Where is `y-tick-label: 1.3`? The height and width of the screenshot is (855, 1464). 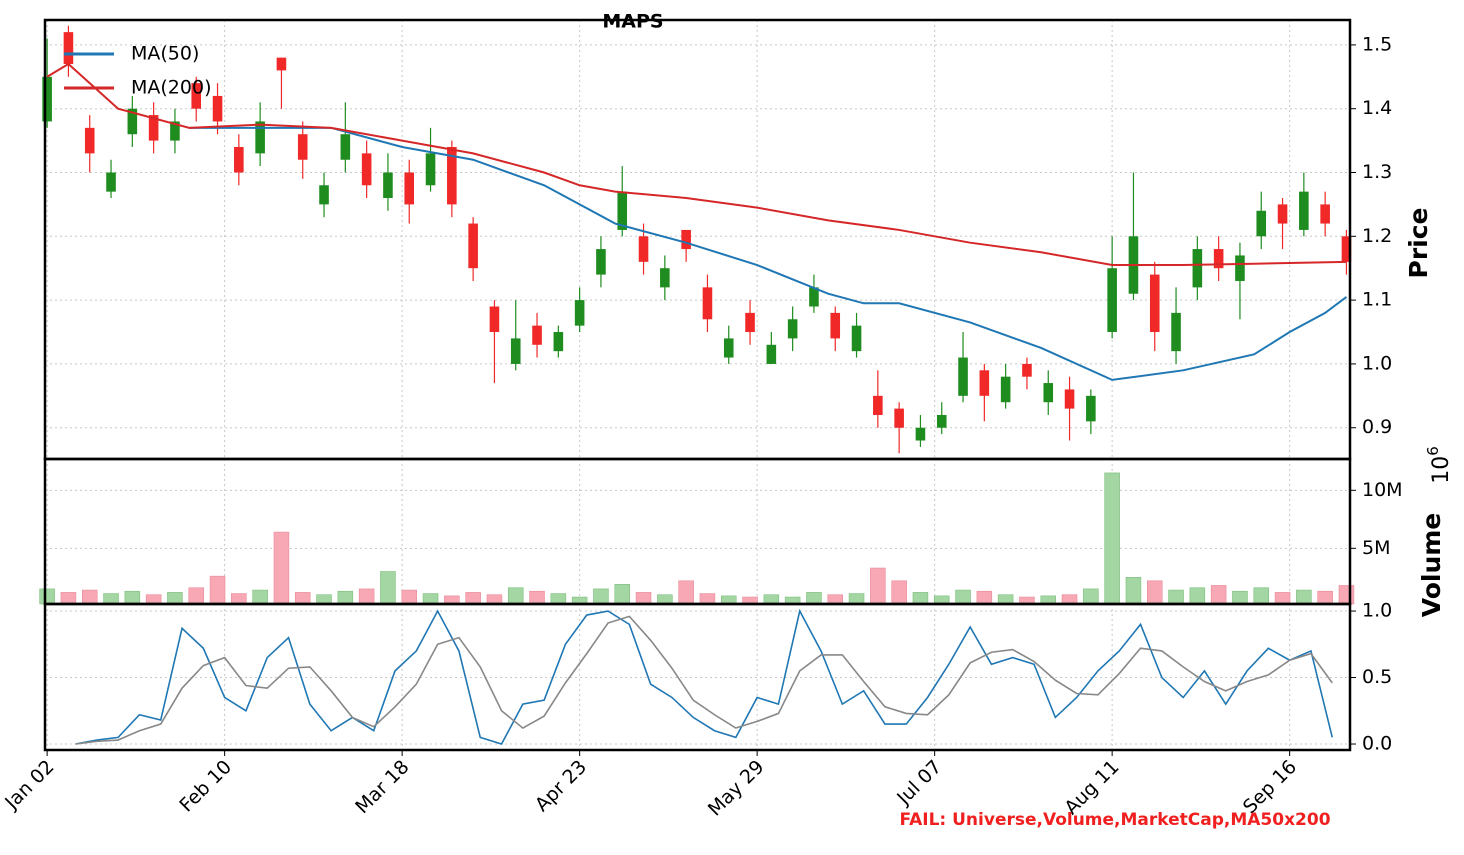 y-tick-label: 1.3 is located at coordinates (1377, 172).